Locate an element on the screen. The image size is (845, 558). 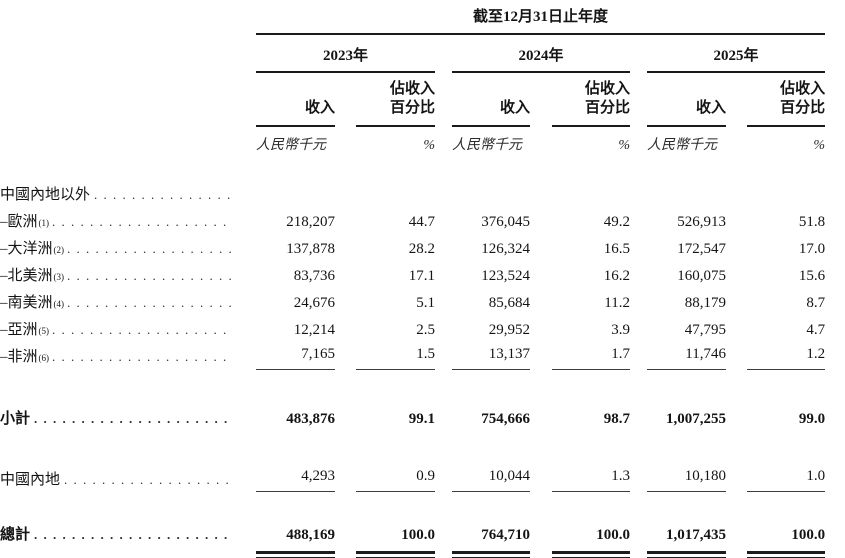
row-label: 中國內地 is located at coordinates (30, 479).